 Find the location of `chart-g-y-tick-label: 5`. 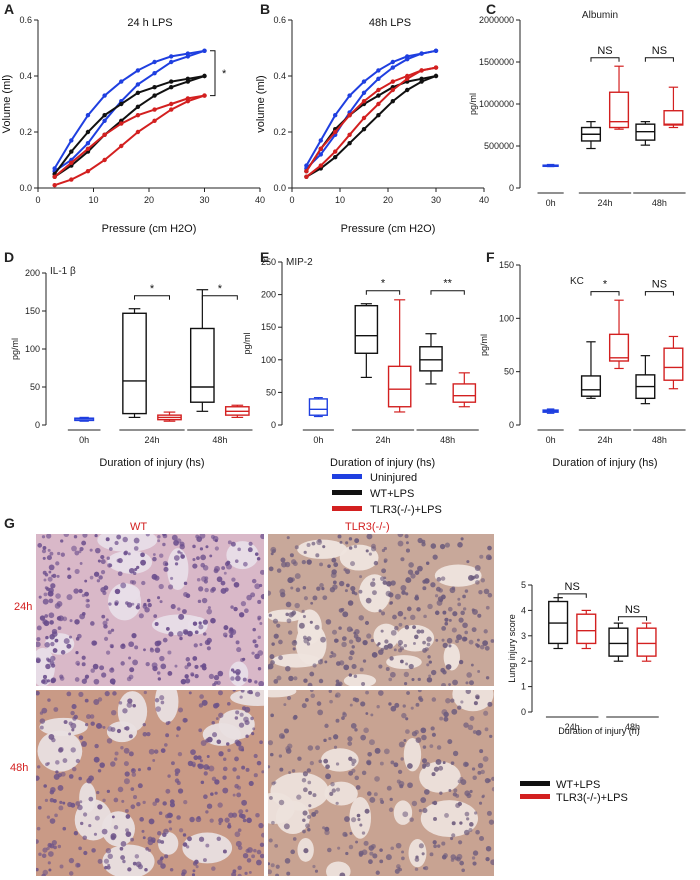

chart-g-y-tick-label: 5 is located at coordinates (523, 585).